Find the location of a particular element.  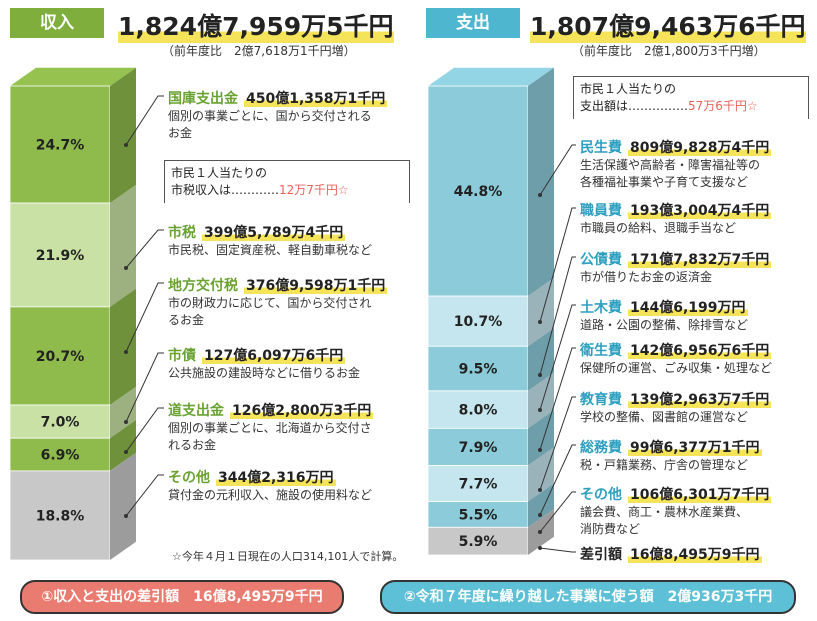

expense-item-1: 民生費 809億9,828万4千円 is located at coordinates (676, 147).